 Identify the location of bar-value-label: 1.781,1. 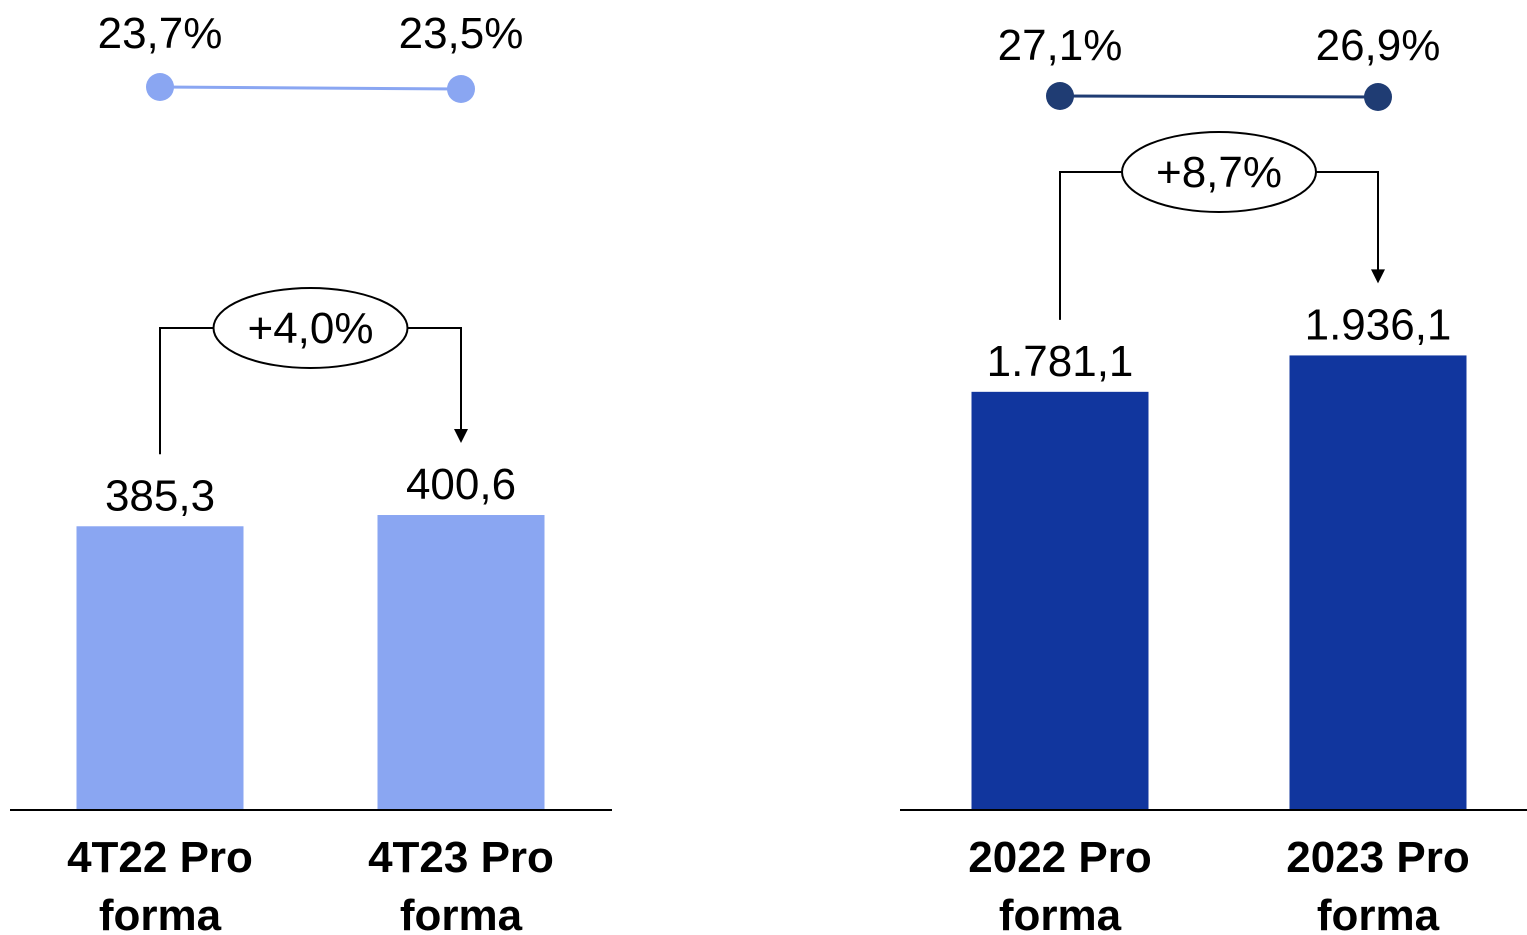
(1060, 361).